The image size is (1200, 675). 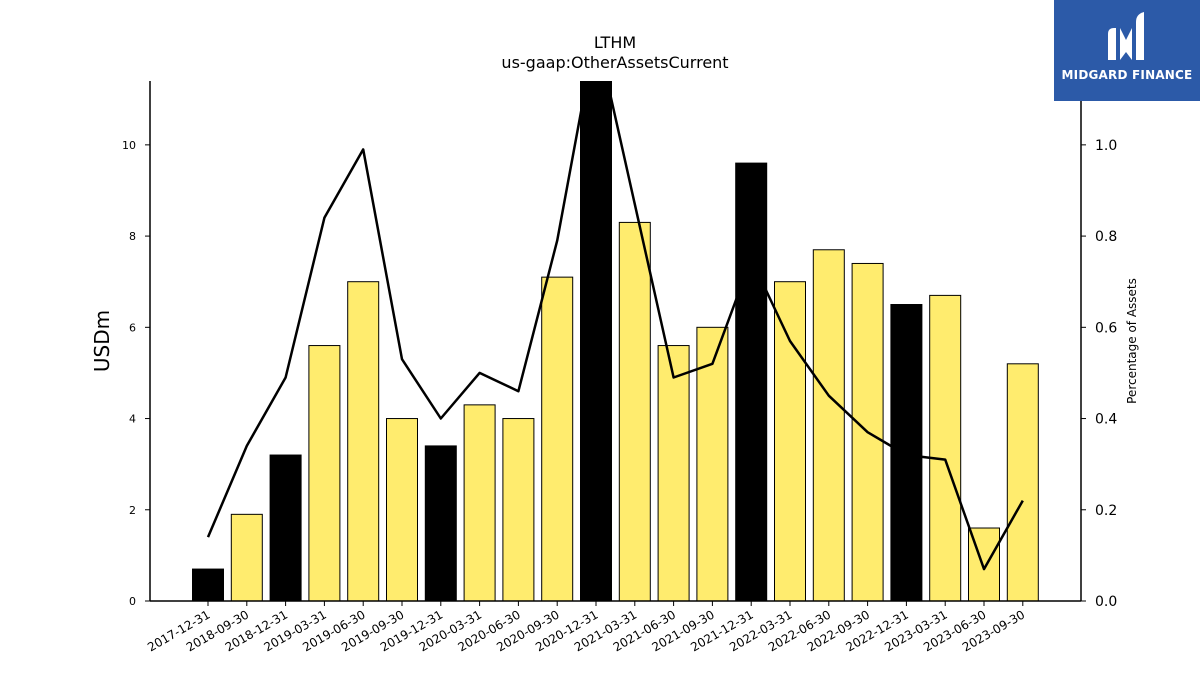 I want to click on y2-tick-label: 0.0, so click(x=1106, y=602).